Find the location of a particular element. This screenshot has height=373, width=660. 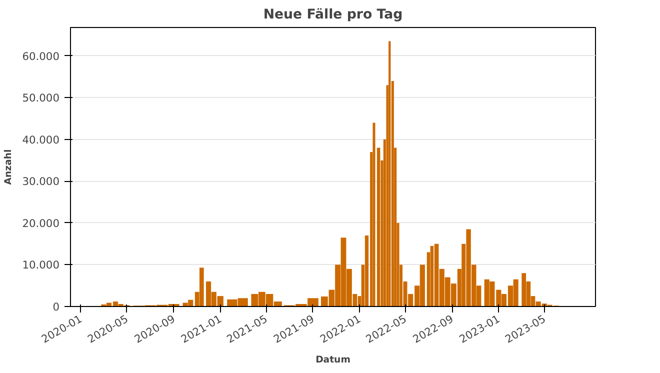

x-axis-title: Datum is located at coordinates (333, 360).